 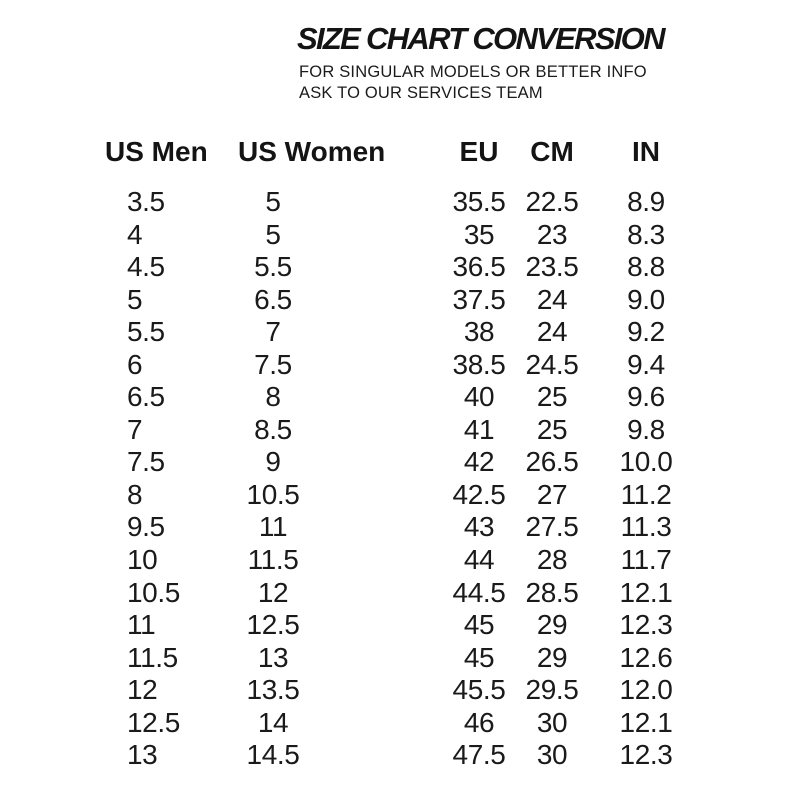 I want to click on cell-in: 8.3, so click(x=646, y=234).